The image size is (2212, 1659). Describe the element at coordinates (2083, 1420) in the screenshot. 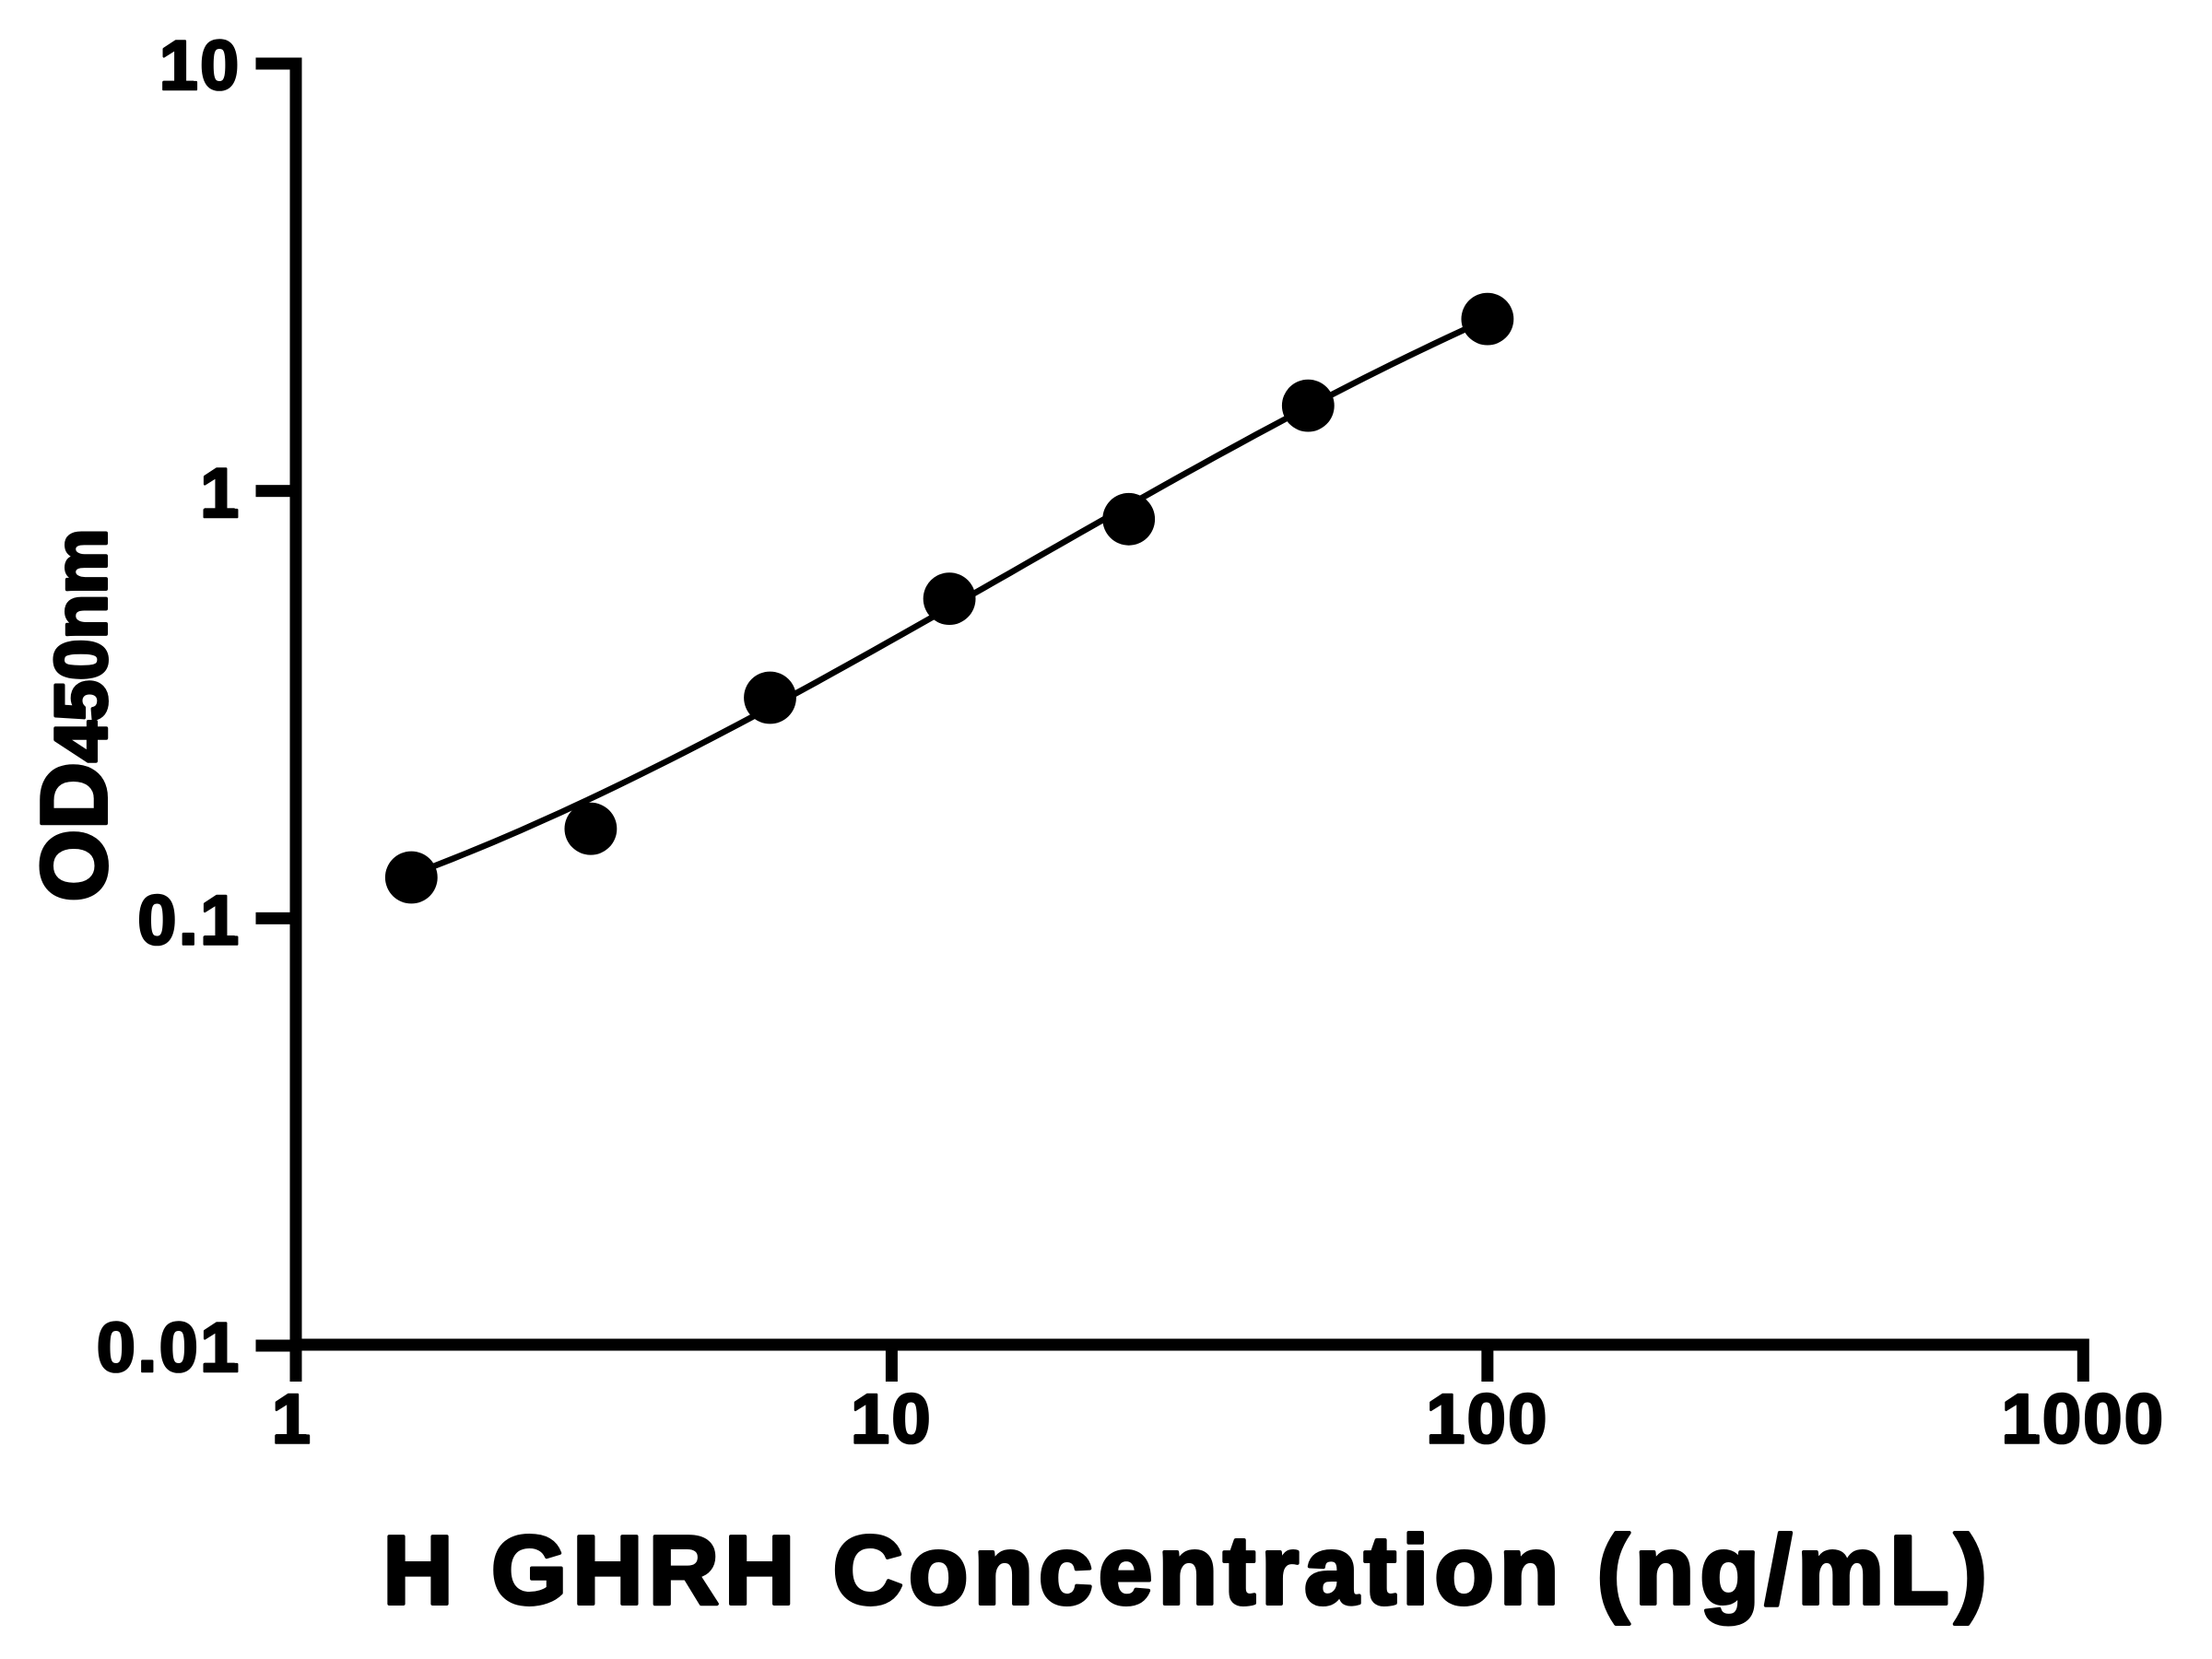

I see `svg-text: 1000` at that location.